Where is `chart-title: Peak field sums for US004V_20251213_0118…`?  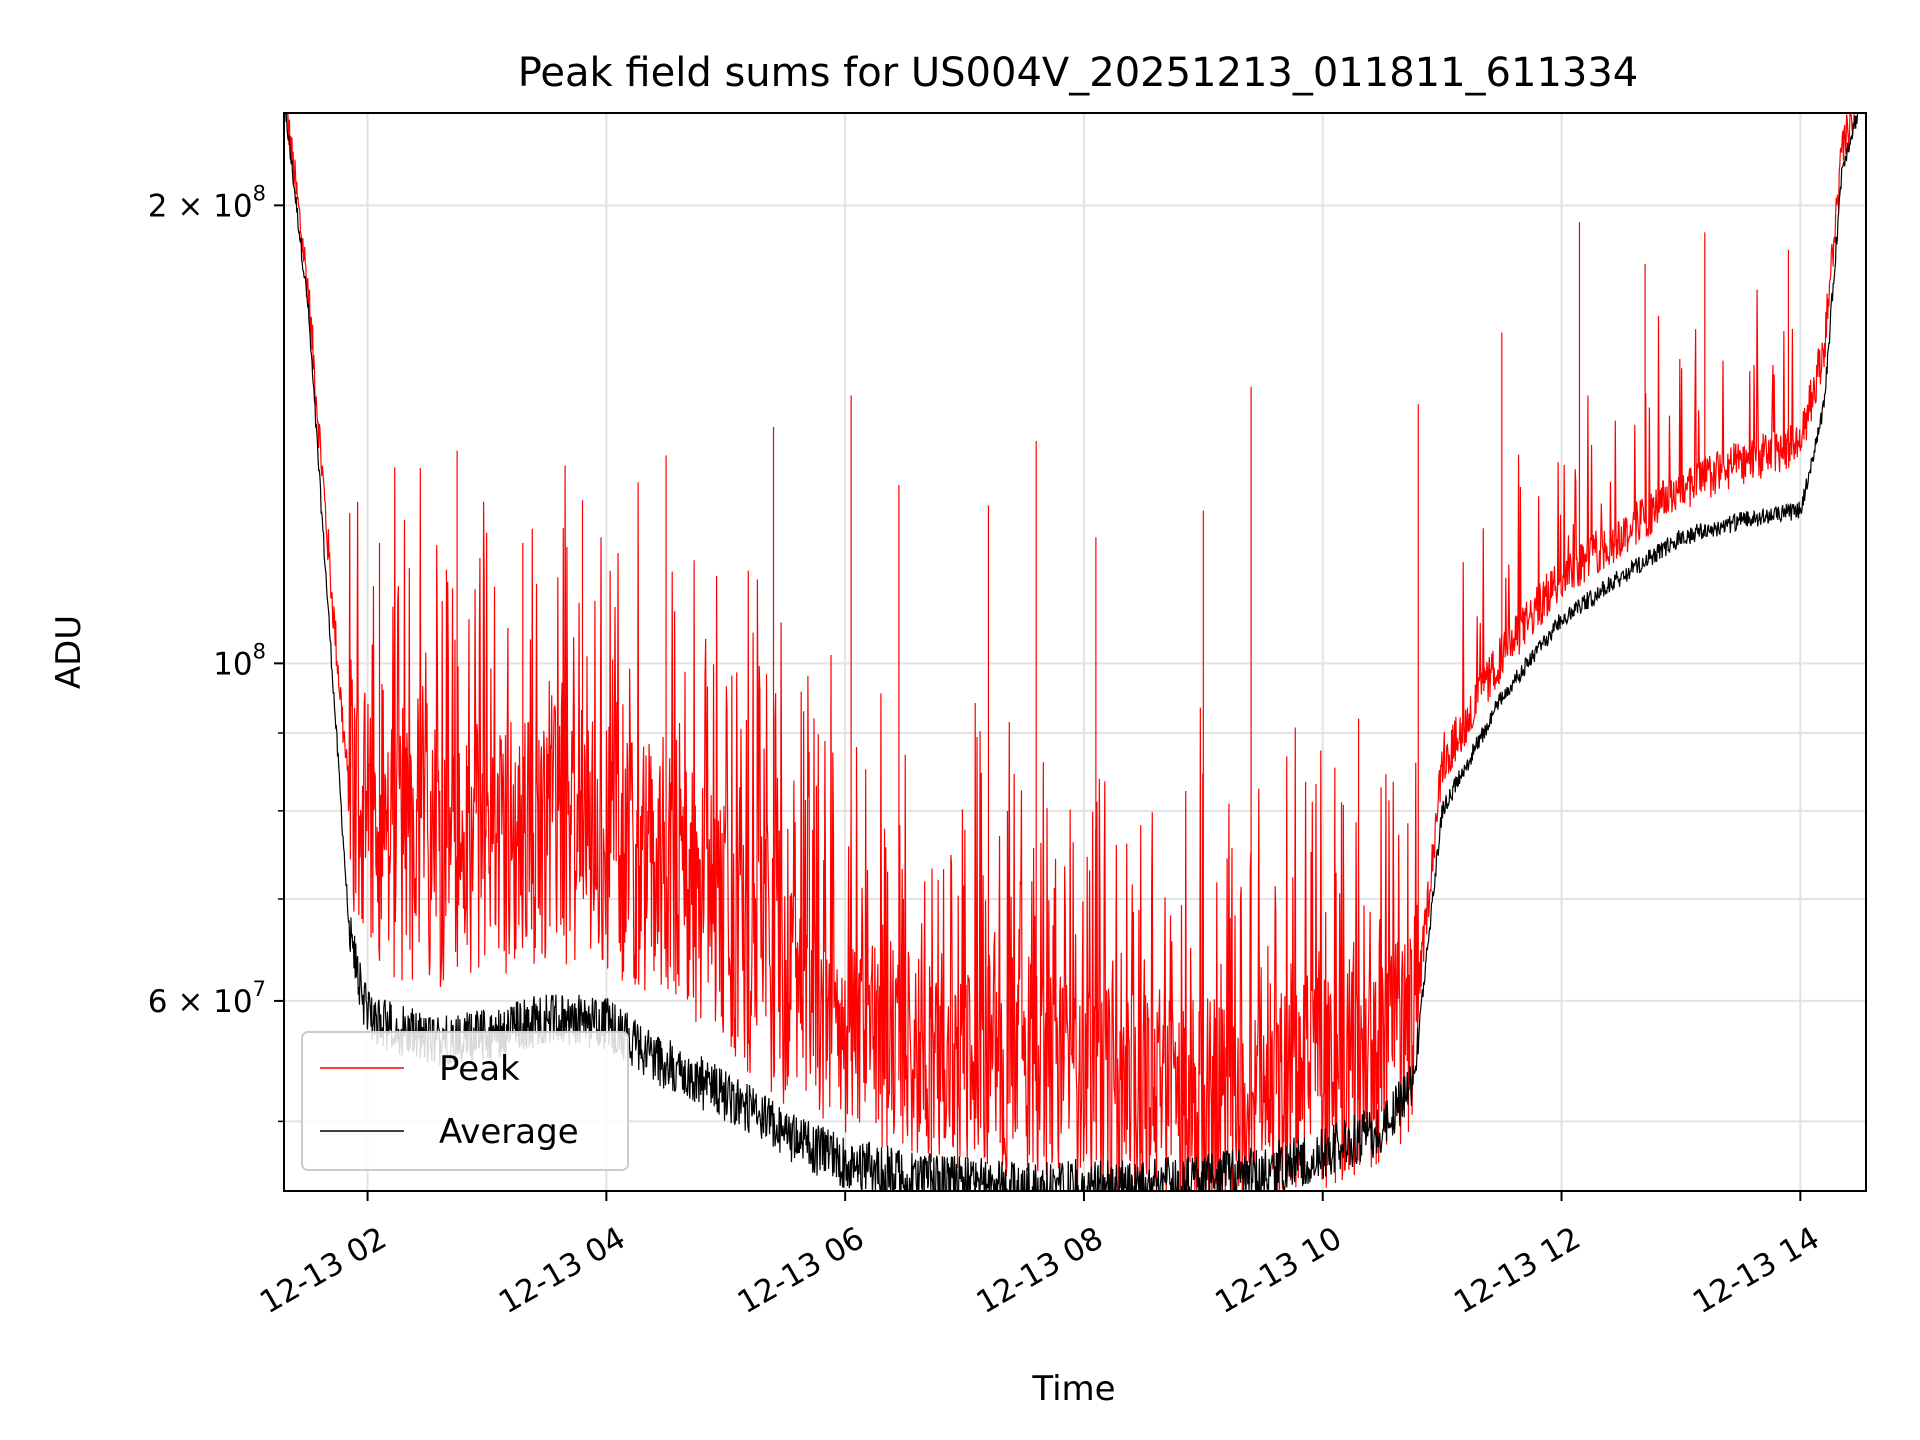
chart-title: Peak field sums for US004V_20251213_0118… is located at coordinates (1078, 73).